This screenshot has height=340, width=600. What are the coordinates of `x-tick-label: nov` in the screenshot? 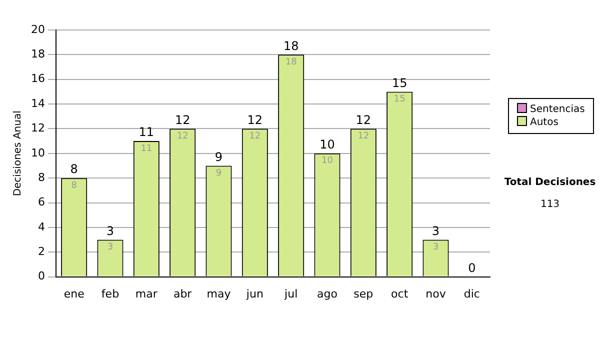 It's located at (436, 293).